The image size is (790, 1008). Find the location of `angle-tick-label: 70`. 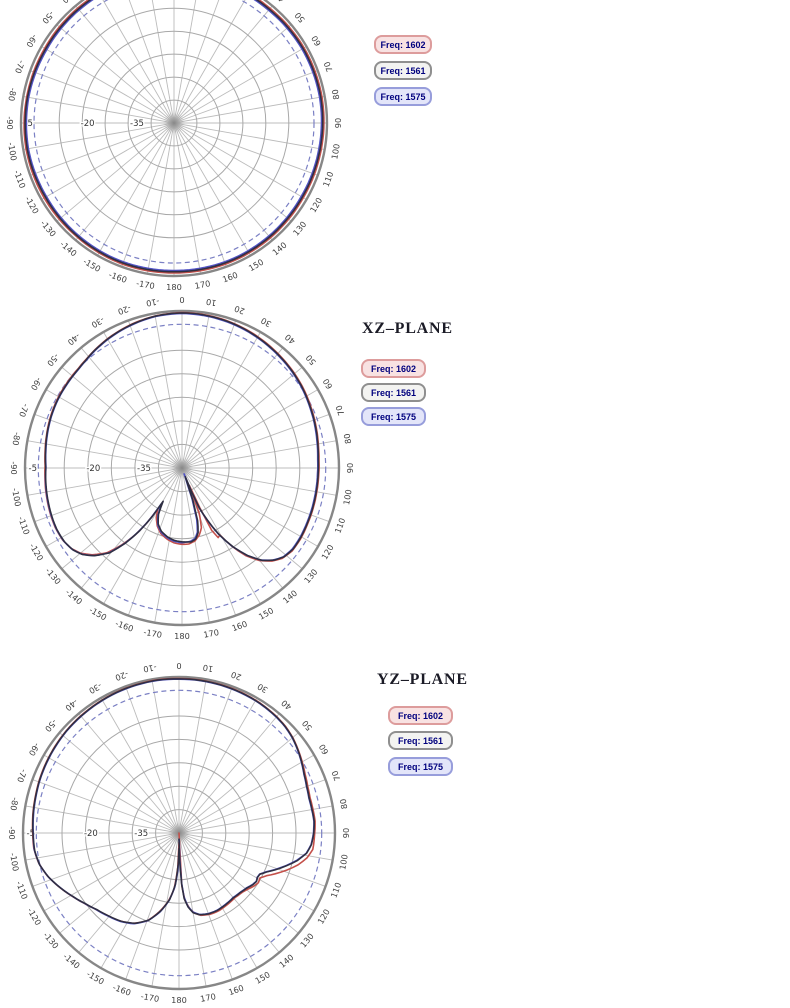

angle-tick-label: 70 is located at coordinates (328, 66).